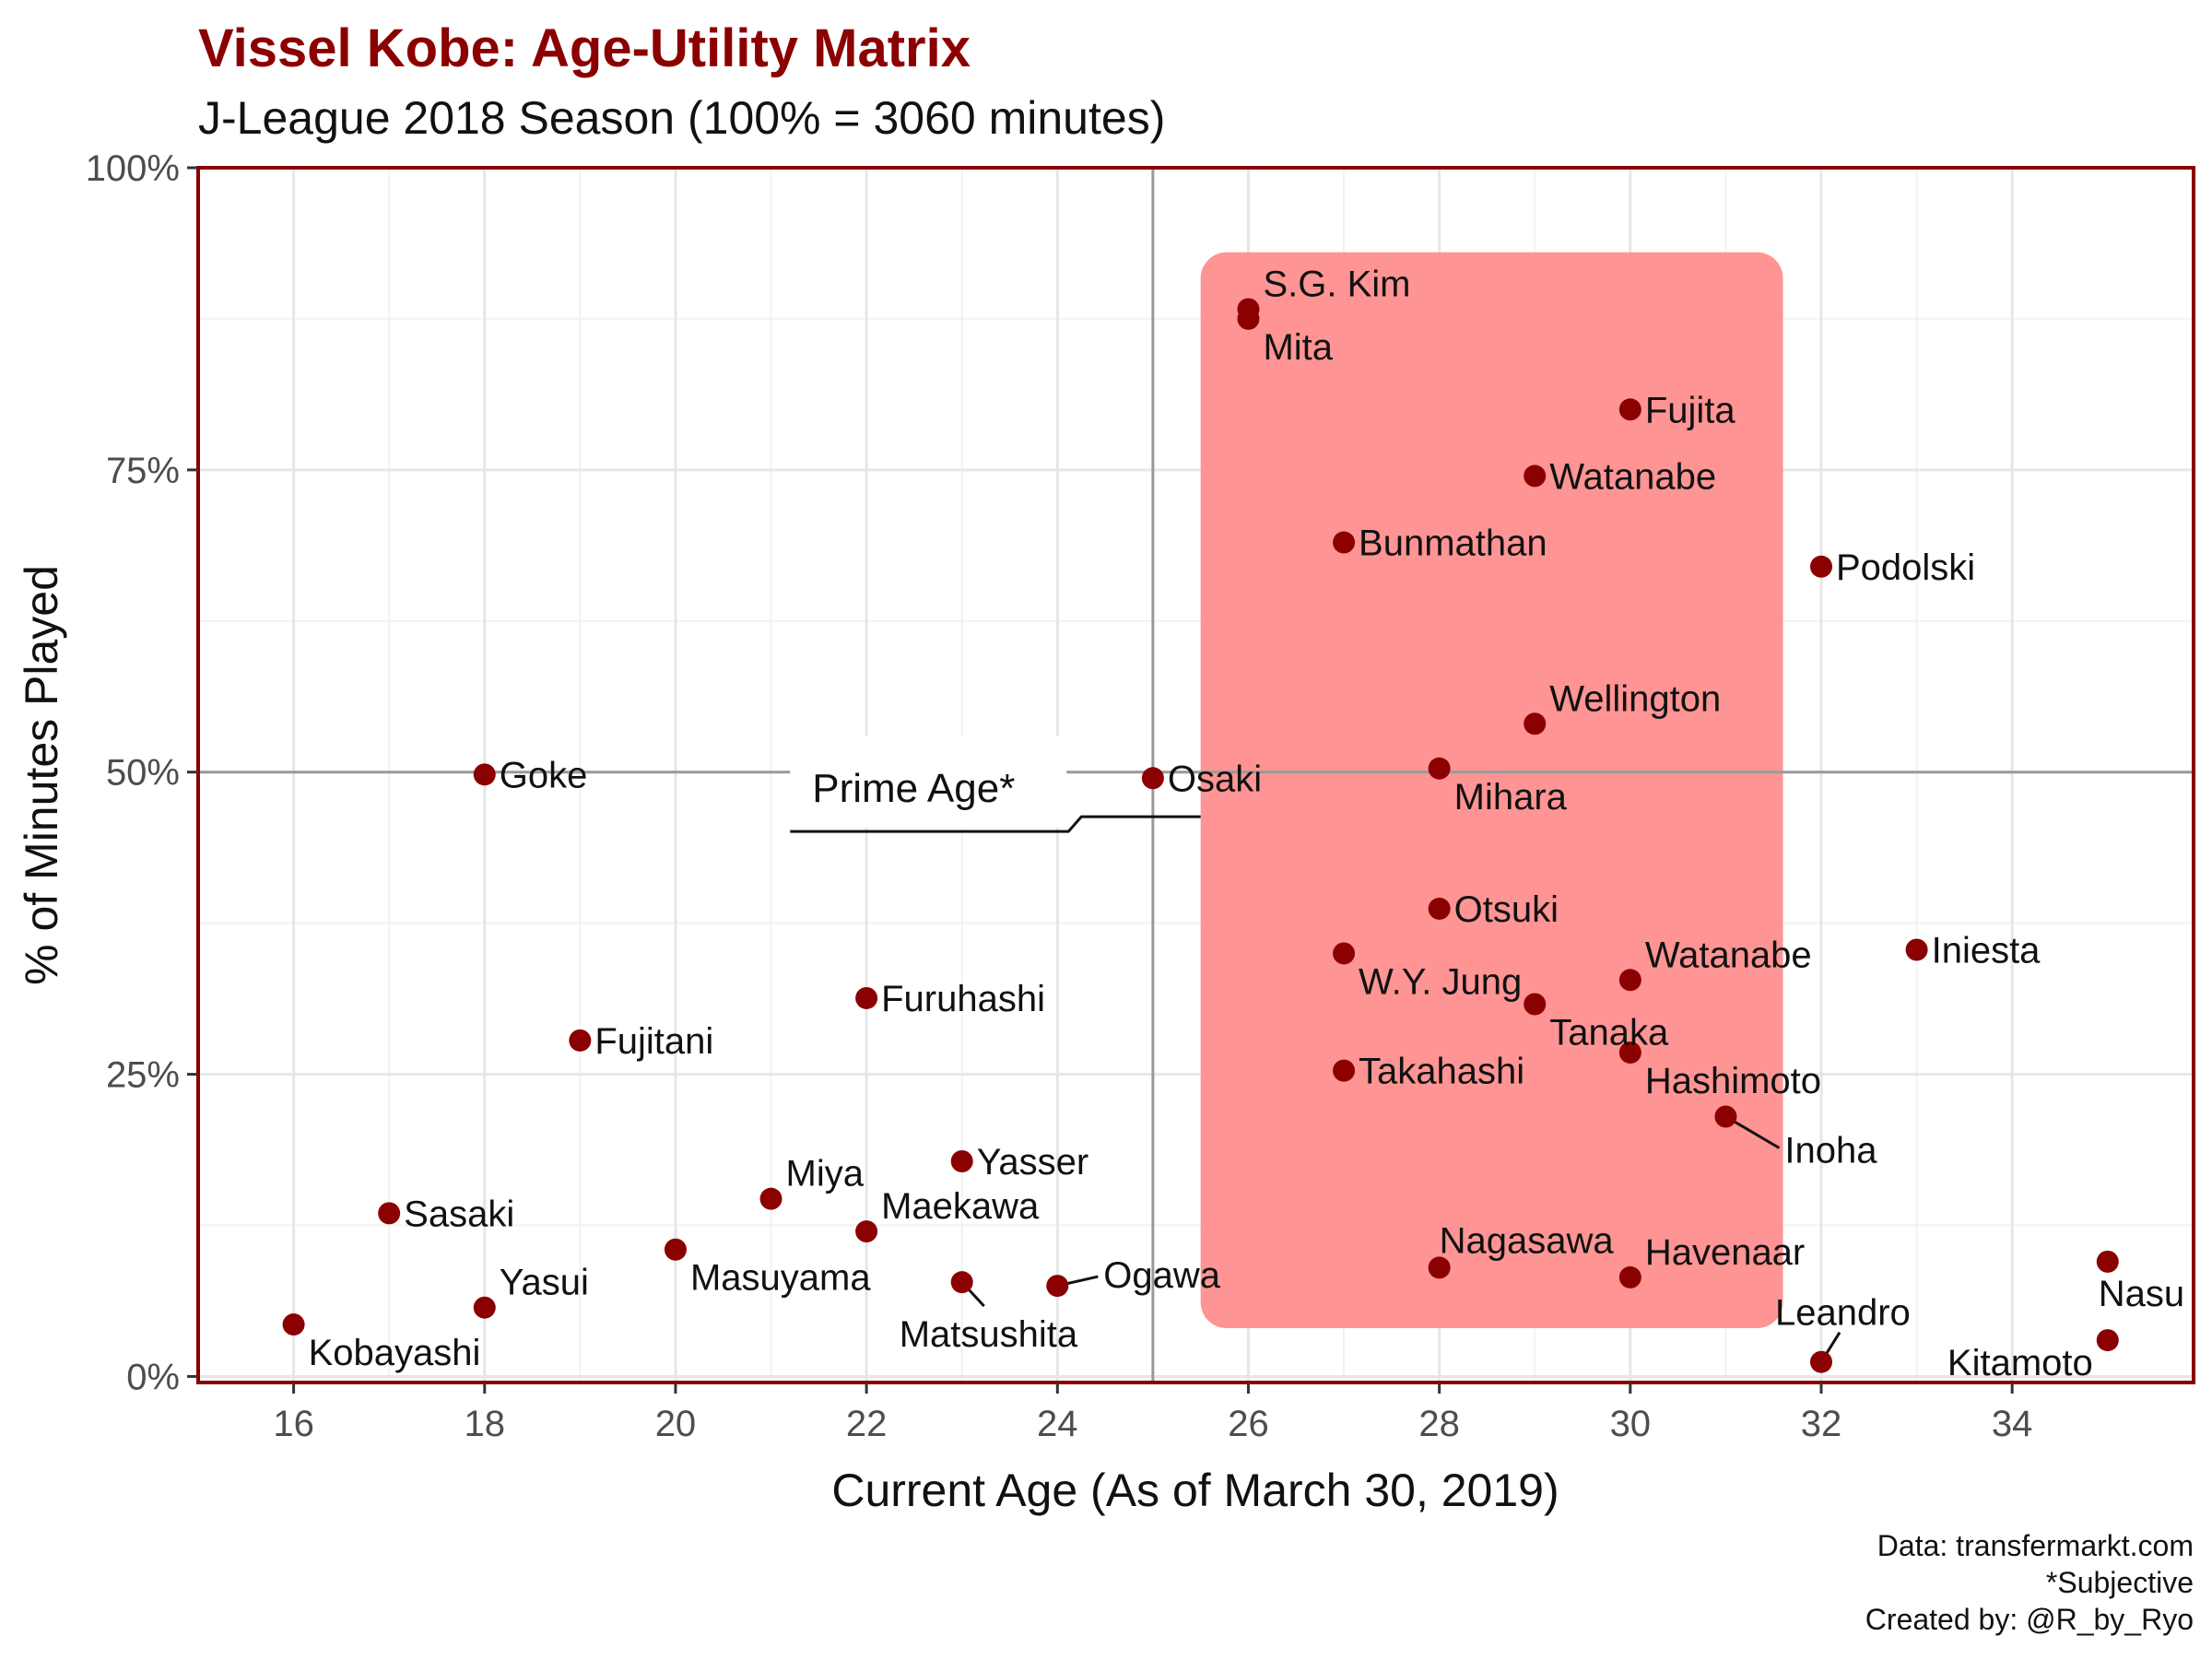 The width and height of the screenshot is (2212, 1659). What do you see at coordinates (2020, 1363) in the screenshot?
I see `player-label: Kitamoto` at bounding box center [2020, 1363].